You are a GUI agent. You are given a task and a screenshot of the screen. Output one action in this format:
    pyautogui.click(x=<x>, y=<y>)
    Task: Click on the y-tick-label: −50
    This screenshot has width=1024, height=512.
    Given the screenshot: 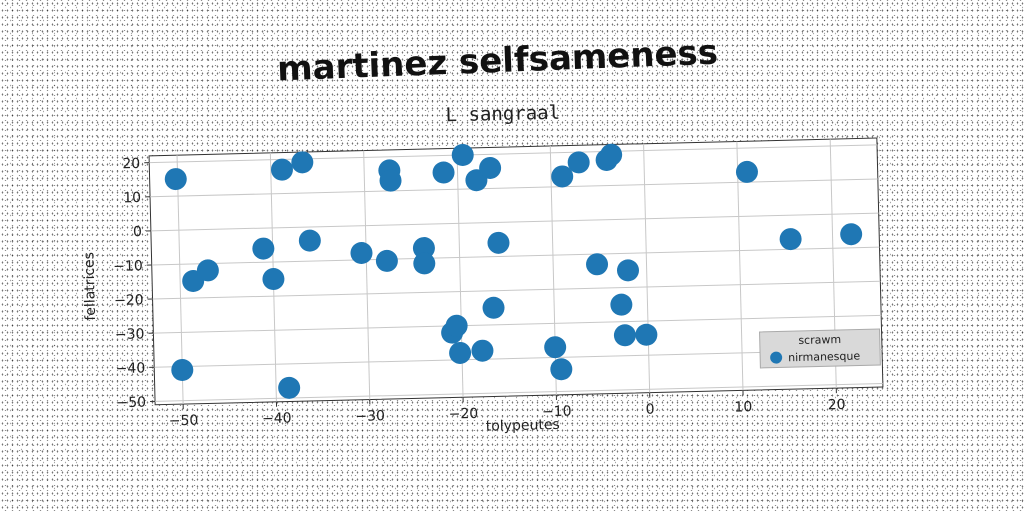 What is the action you would take?
    pyautogui.click(x=131, y=403)
    